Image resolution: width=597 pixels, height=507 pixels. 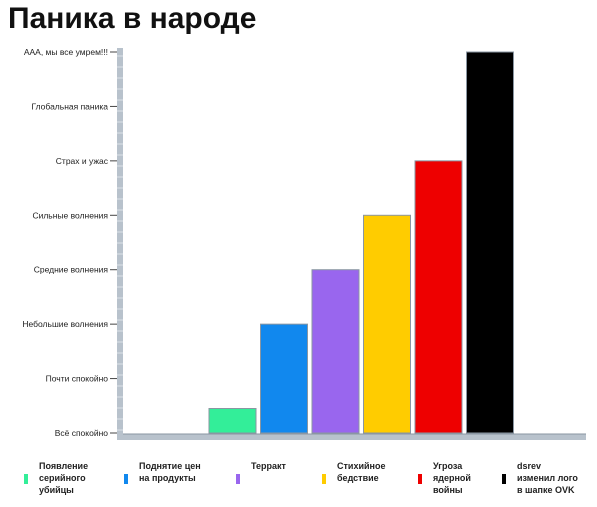 I want to click on legend-label: Терракт, so click(x=269, y=466).